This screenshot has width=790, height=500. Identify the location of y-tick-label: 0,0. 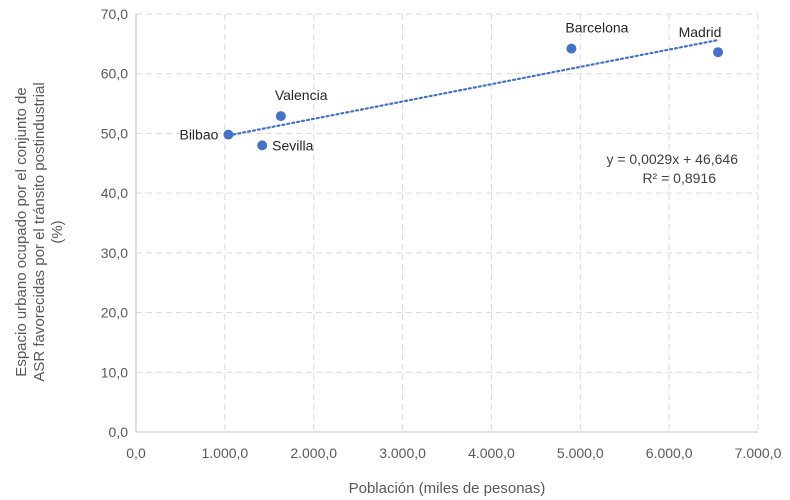
(119, 432).